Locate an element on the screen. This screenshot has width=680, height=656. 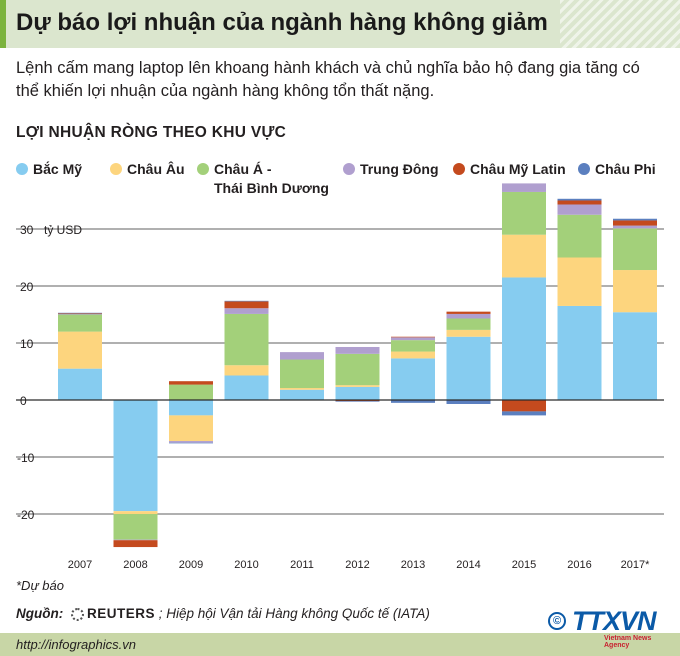
logo-agency: Vietnam News Agency is located at coordinates (628, 642).